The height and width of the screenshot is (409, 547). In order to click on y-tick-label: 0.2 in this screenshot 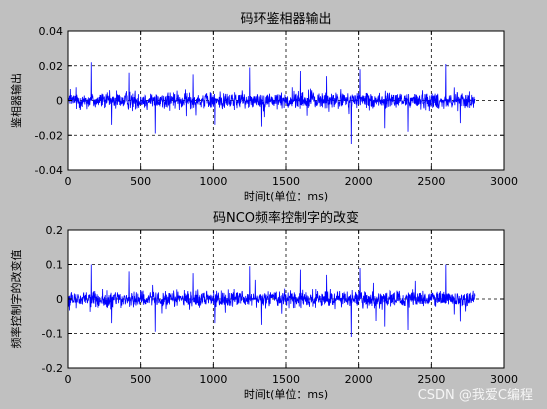, I will do `click(55, 230)`.